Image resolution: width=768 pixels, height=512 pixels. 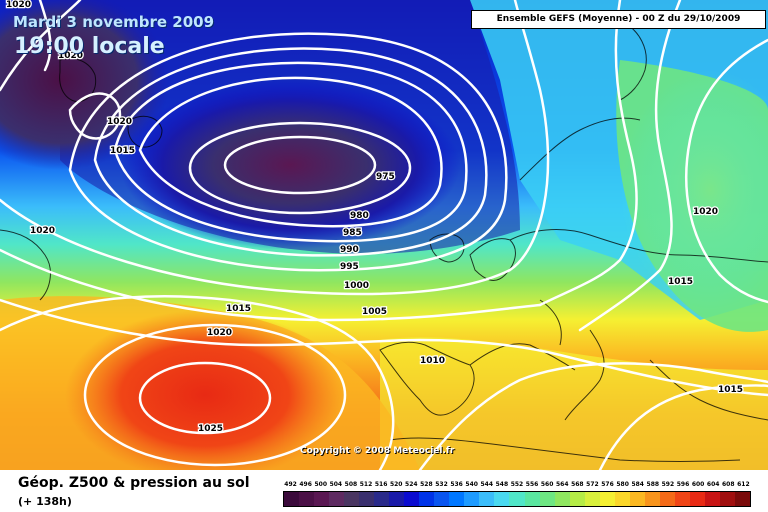 What do you see at coordinates (381, 484) in the screenshot?
I see `scale-label: 516` at bounding box center [381, 484].